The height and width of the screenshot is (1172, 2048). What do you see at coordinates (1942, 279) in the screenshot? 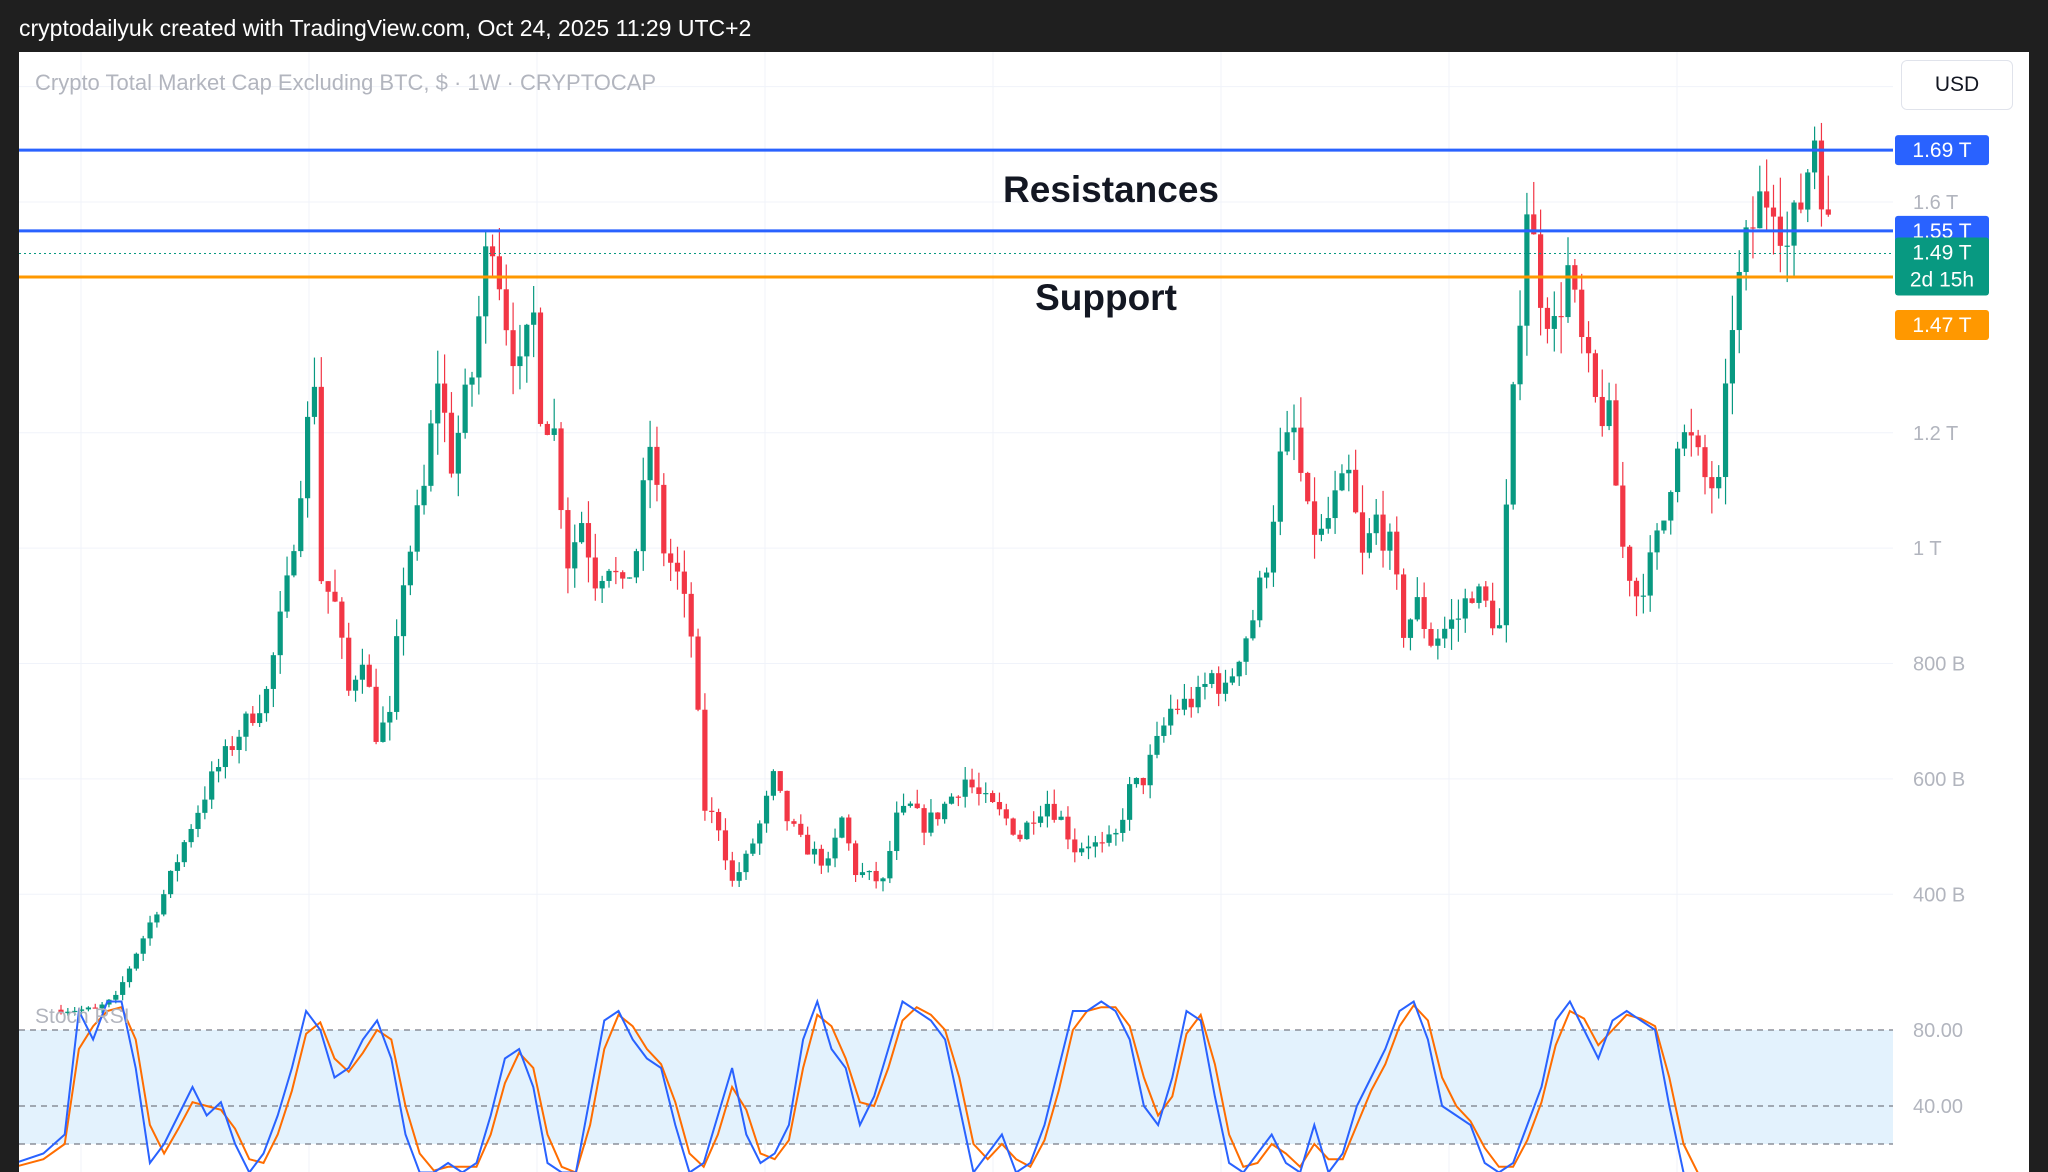
I see `last-price-tag-text: 2d 15h` at bounding box center [1942, 279].